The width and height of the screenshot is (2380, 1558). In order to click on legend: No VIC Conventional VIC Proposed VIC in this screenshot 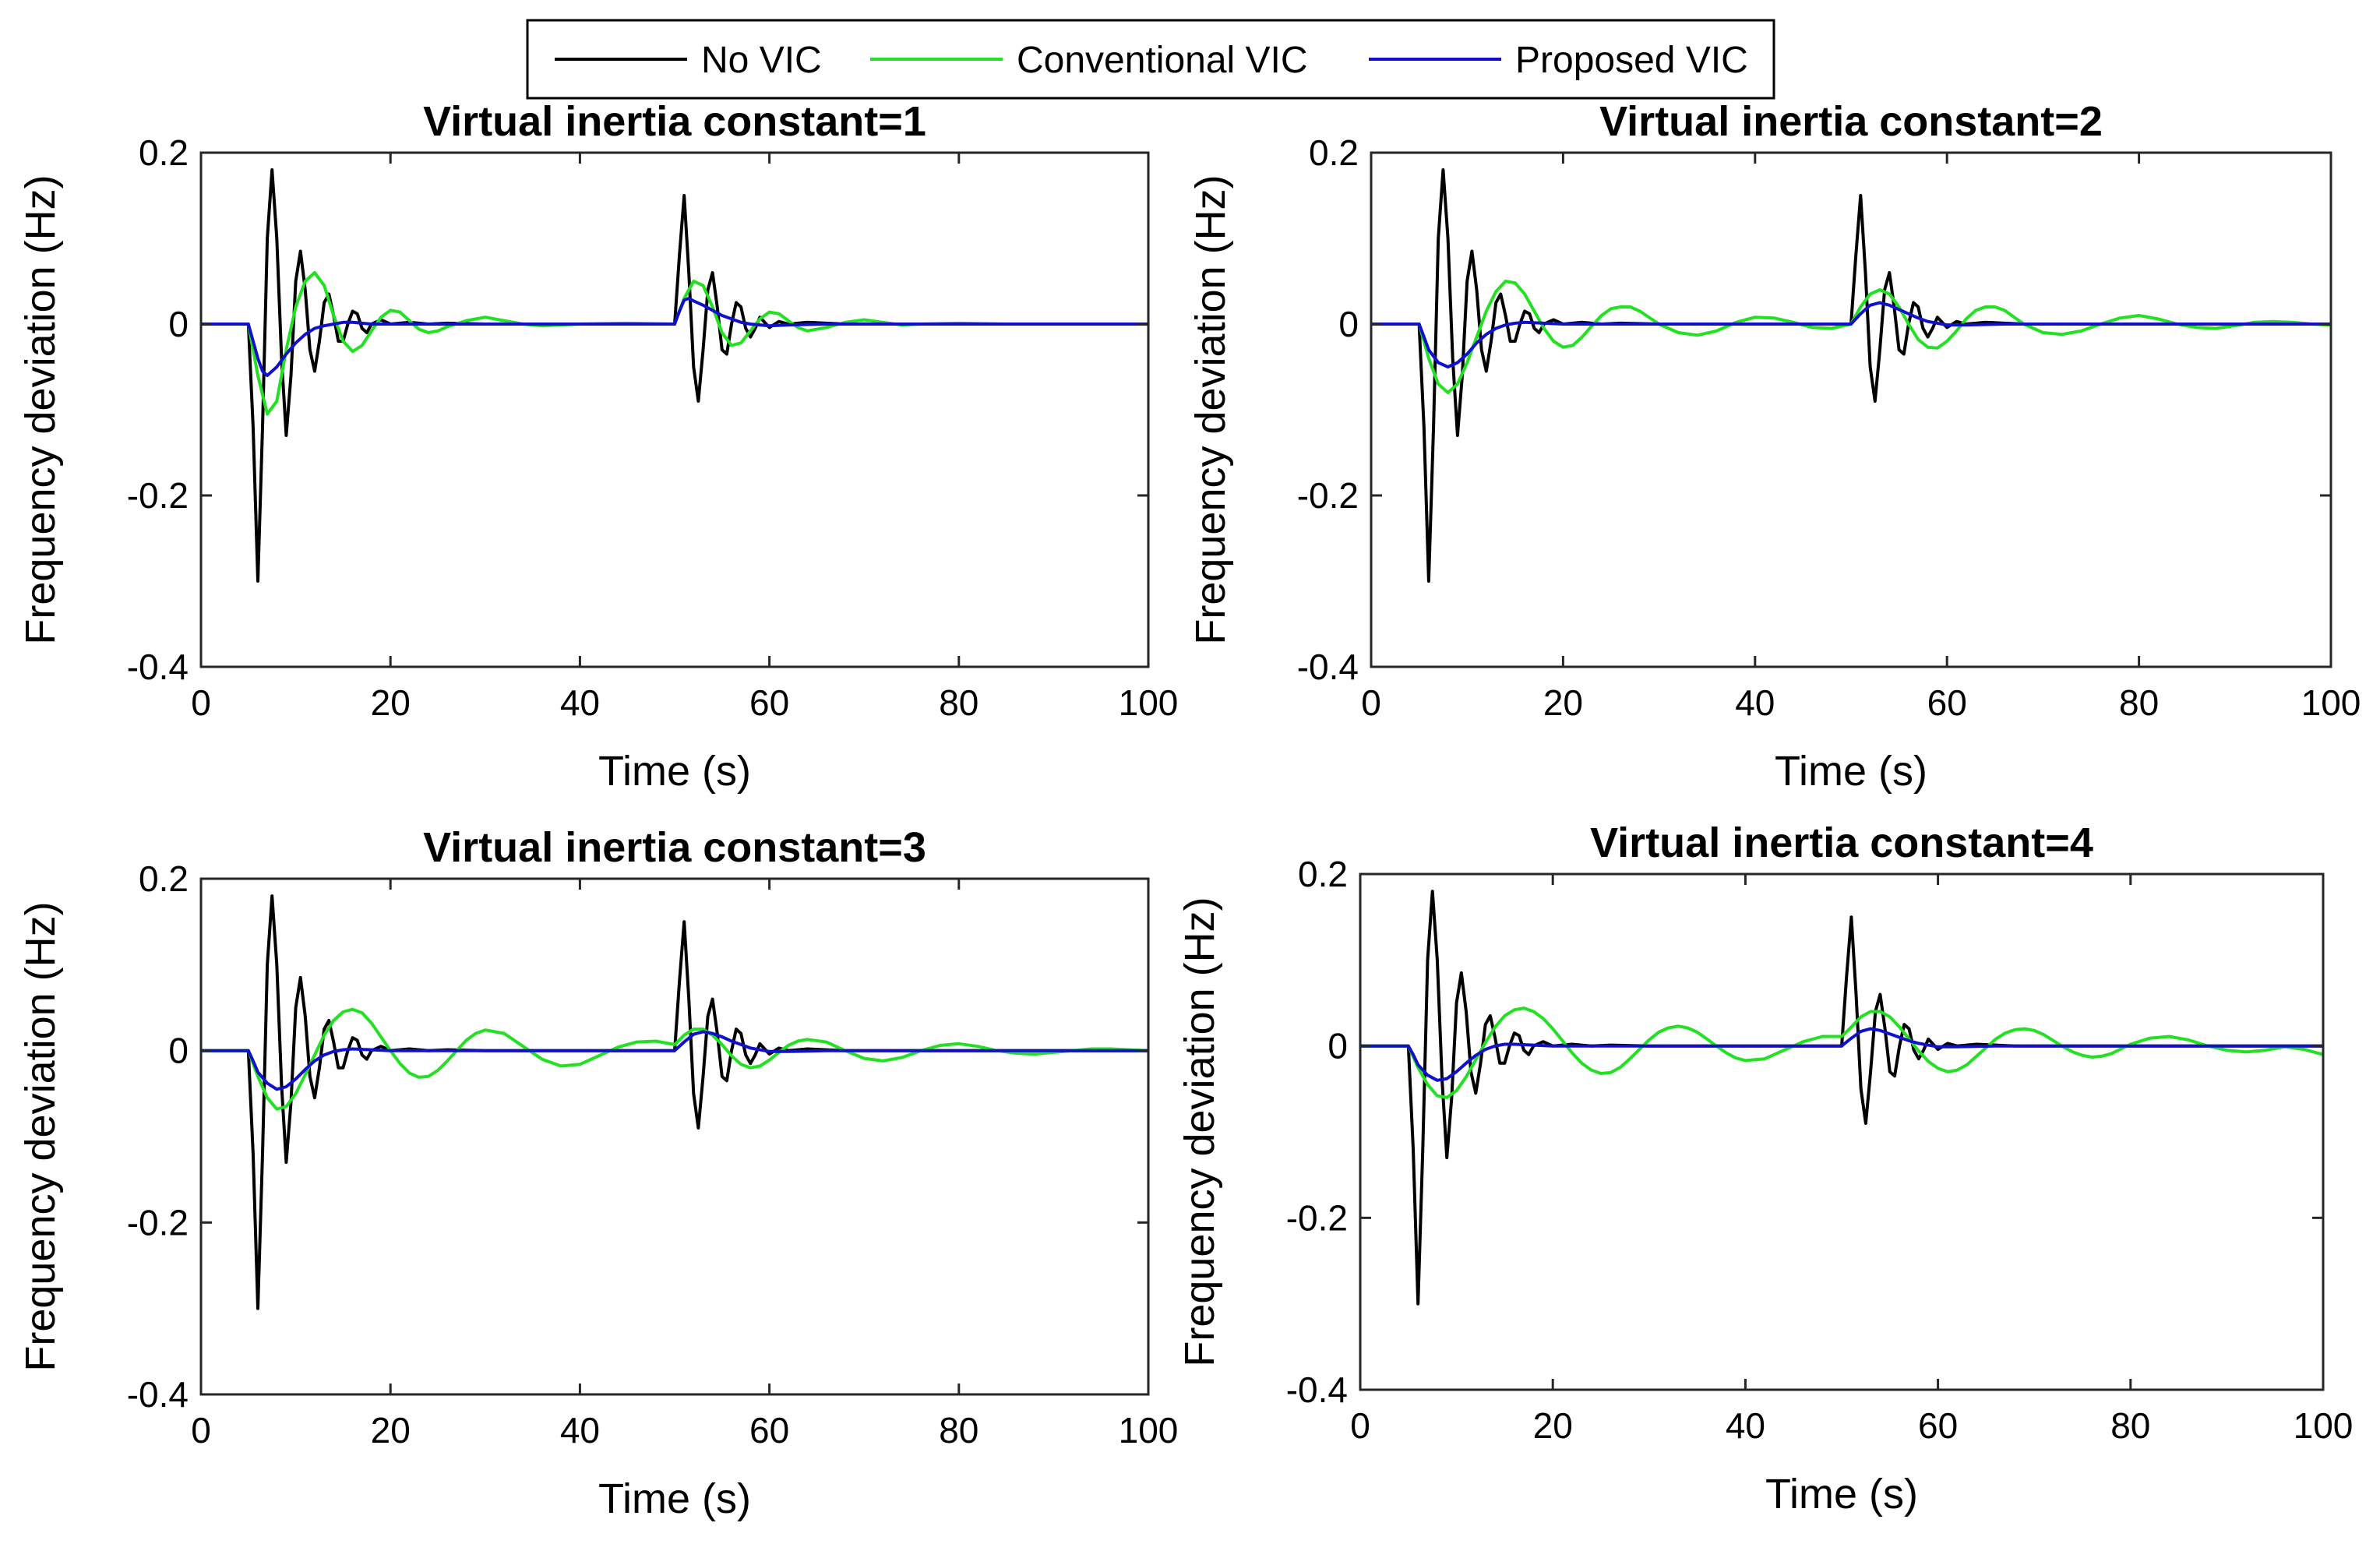, I will do `click(1150, 60)`.